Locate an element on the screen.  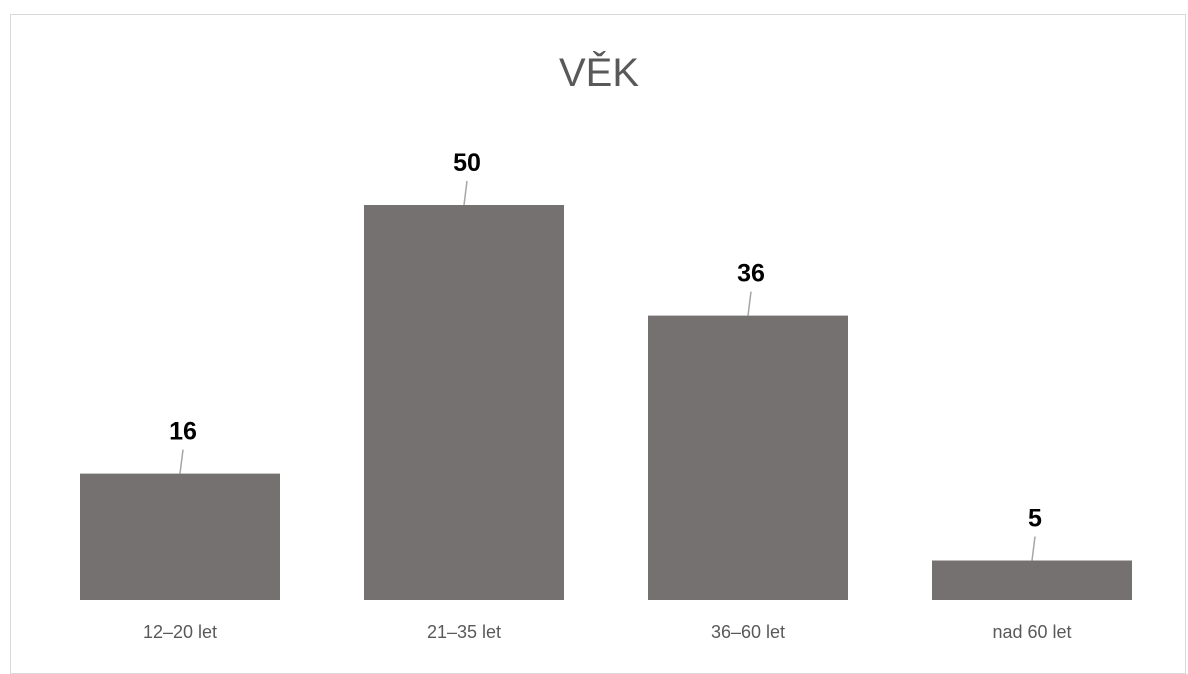
category-labels-group: 12–20 let 21–35 let 36–60 let nad 60 let is located at coordinates (607, 632).